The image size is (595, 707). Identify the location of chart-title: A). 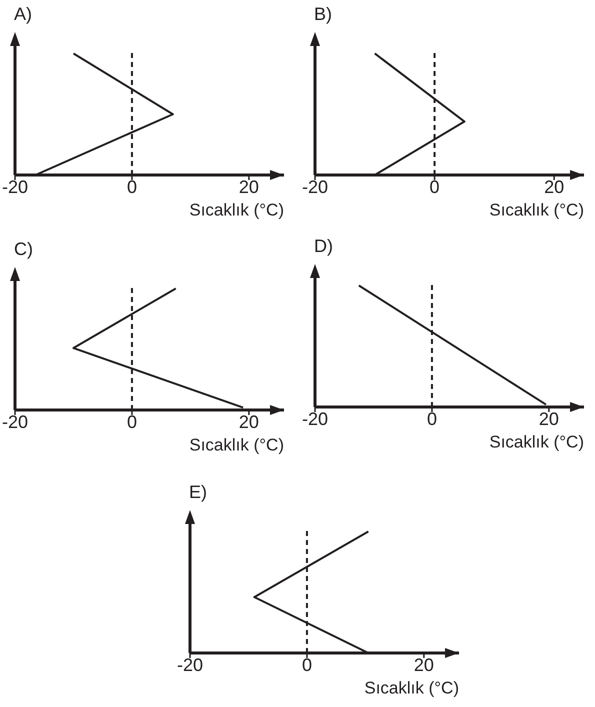
(23, 14).